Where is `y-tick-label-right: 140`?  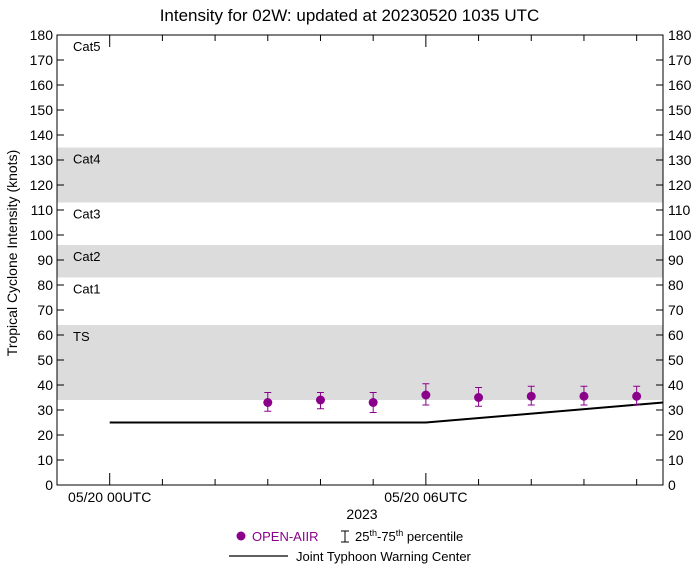
y-tick-label-right: 140 is located at coordinates (680, 135).